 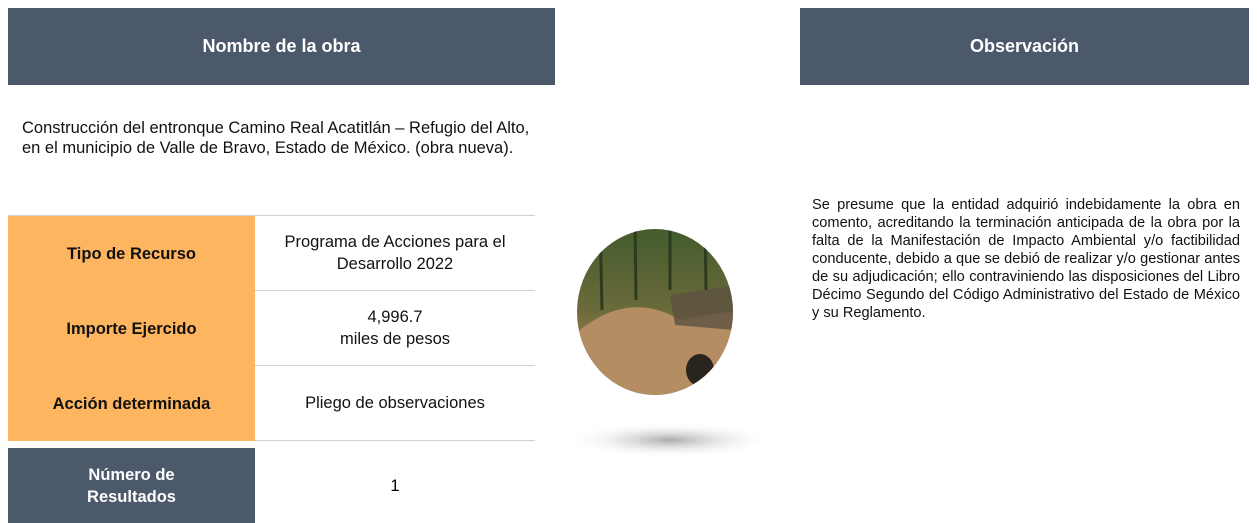 I want to click on header-left: Nombre de la obra, so click(x=281, y=46).